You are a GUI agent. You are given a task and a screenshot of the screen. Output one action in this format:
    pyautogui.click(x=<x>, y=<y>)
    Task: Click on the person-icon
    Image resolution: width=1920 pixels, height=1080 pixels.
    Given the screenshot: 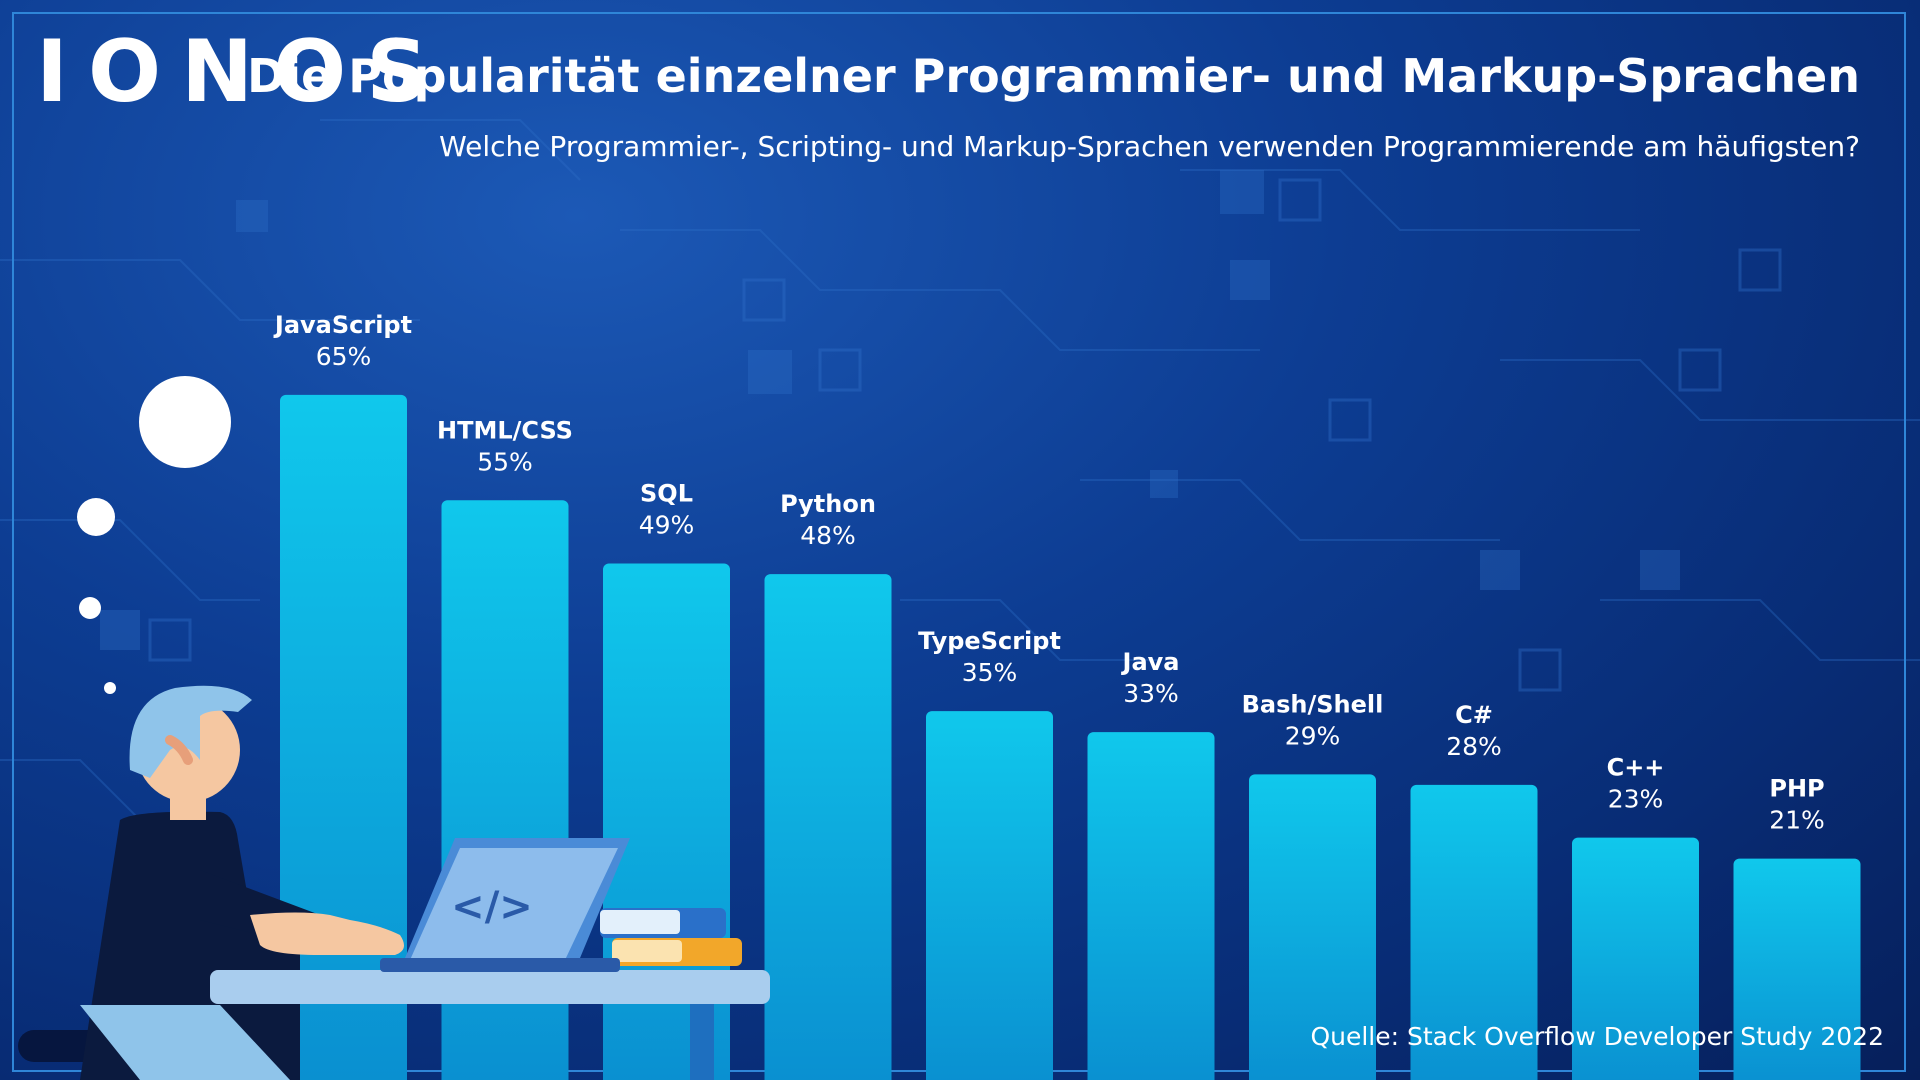 What is the action you would take?
    pyautogui.click(x=211, y=882)
    